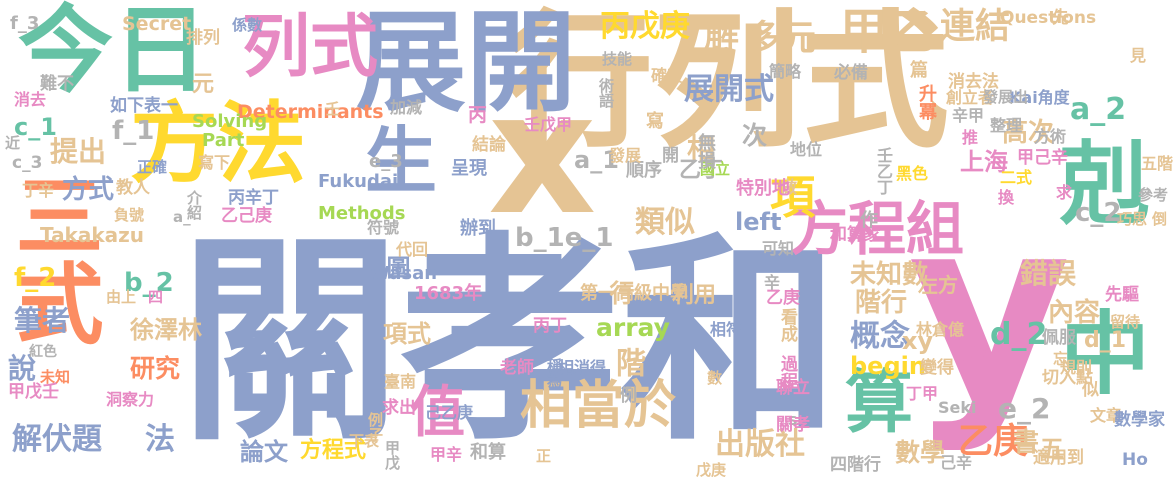  What do you see at coordinates (203, 38) in the screenshot?
I see `cloud-word: 排列` at bounding box center [203, 38].